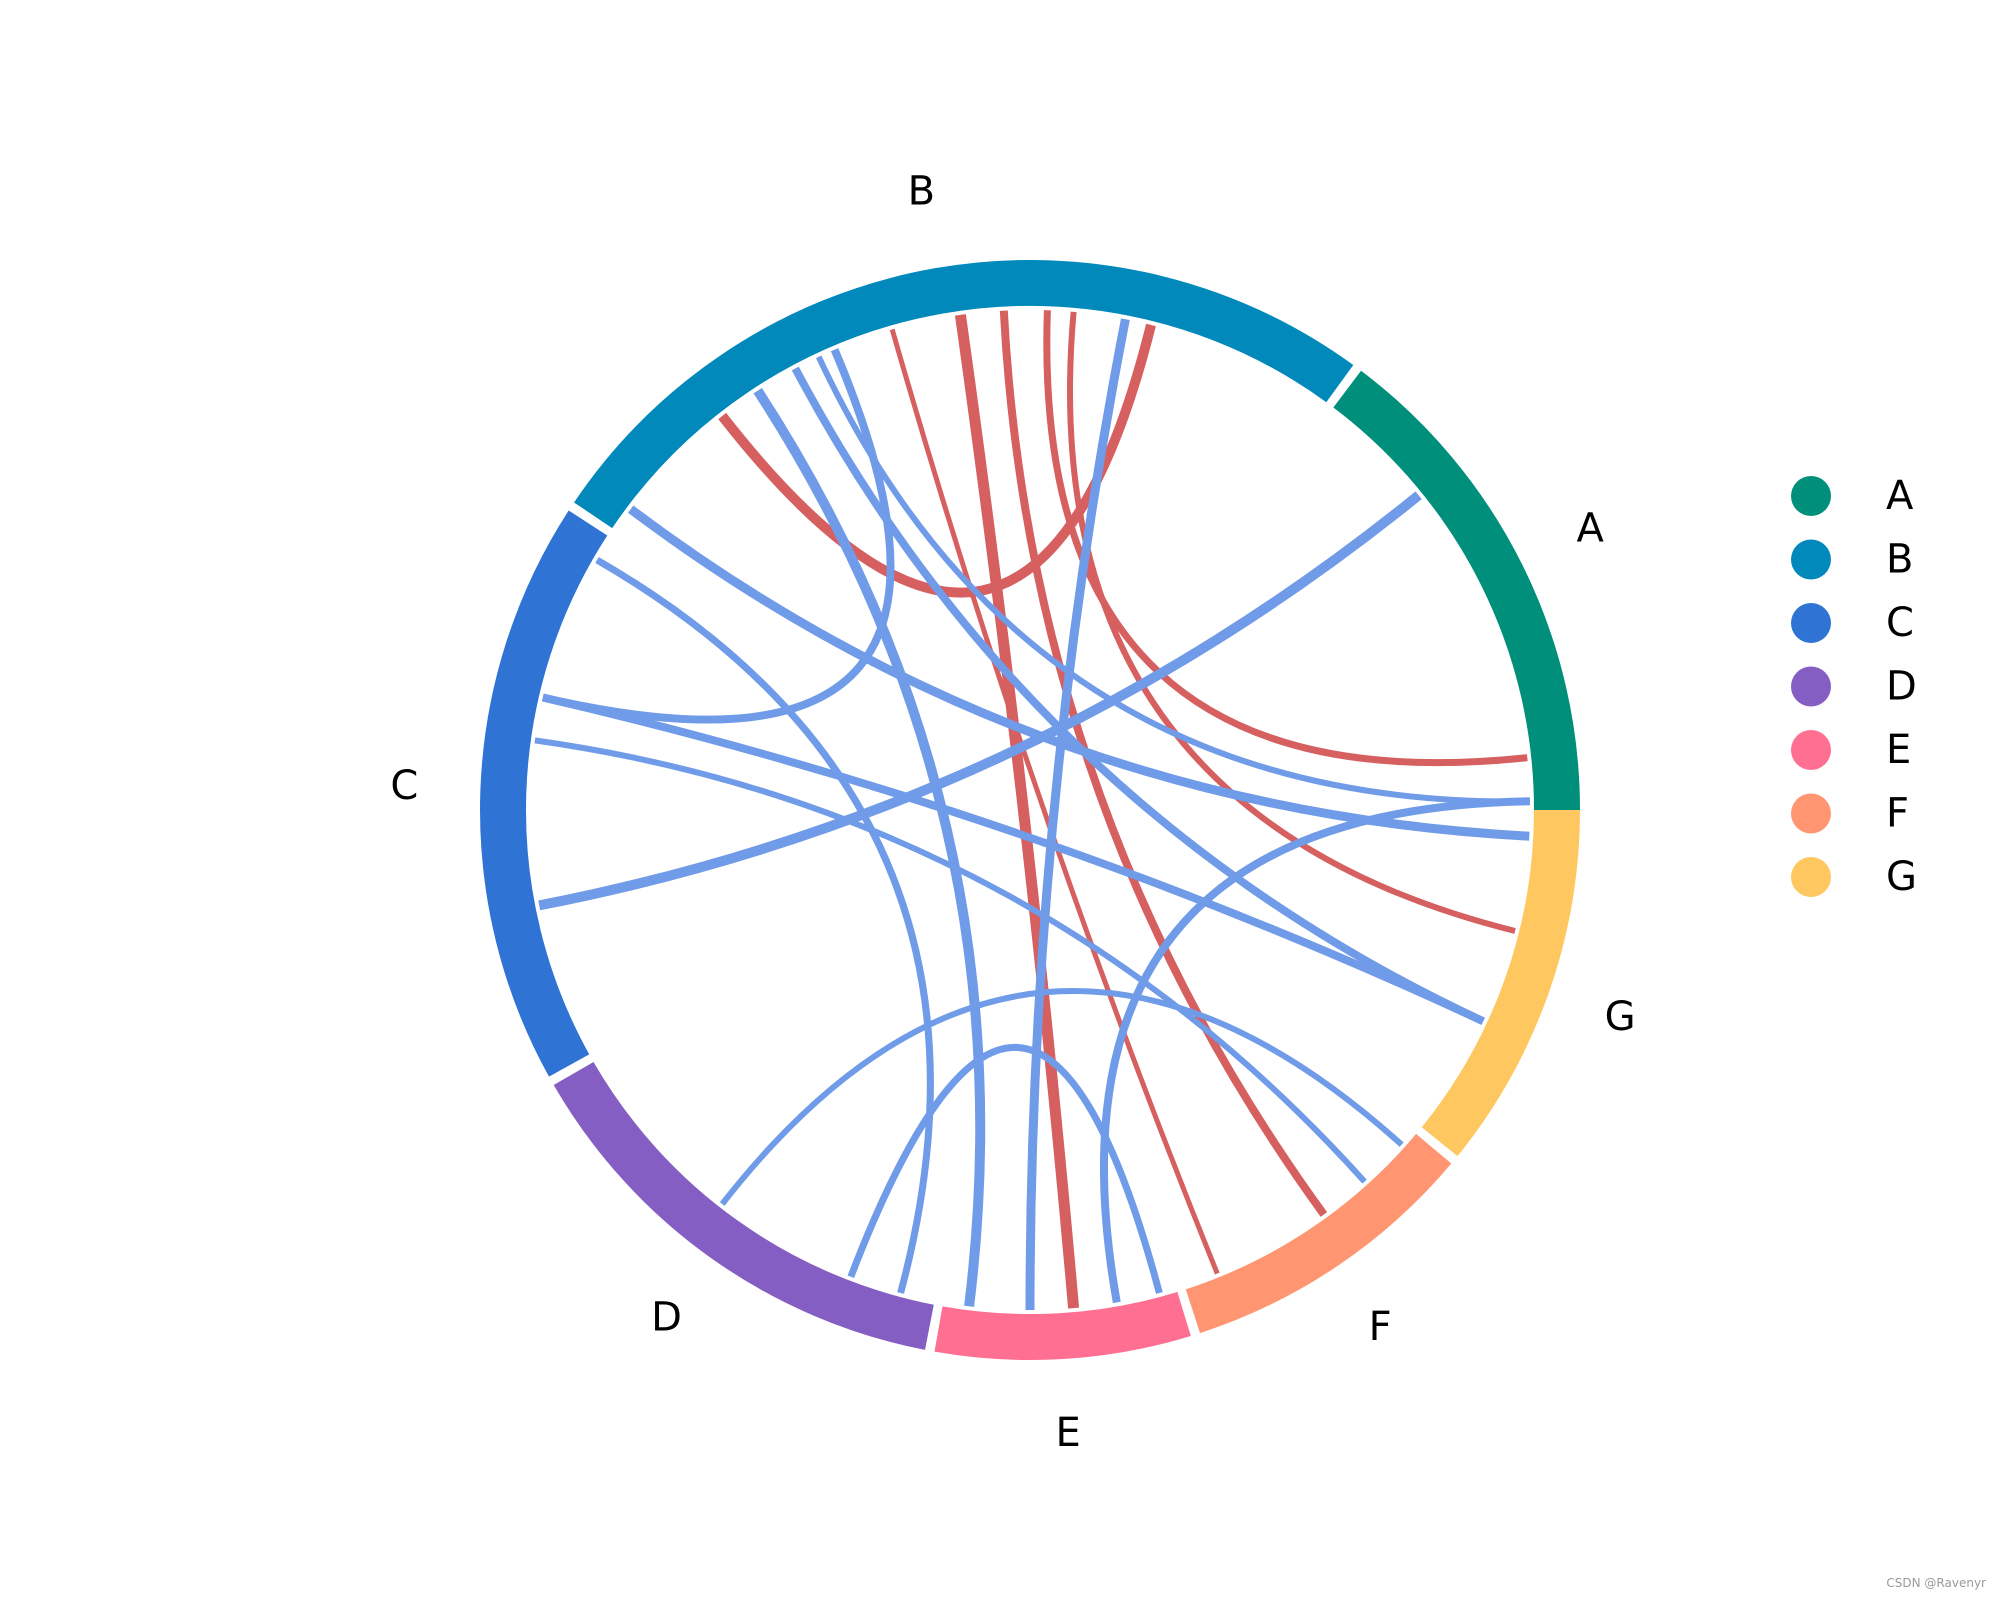  Describe the element at coordinates (1901, 687) in the screenshot. I see `legend-label-D: D` at that location.